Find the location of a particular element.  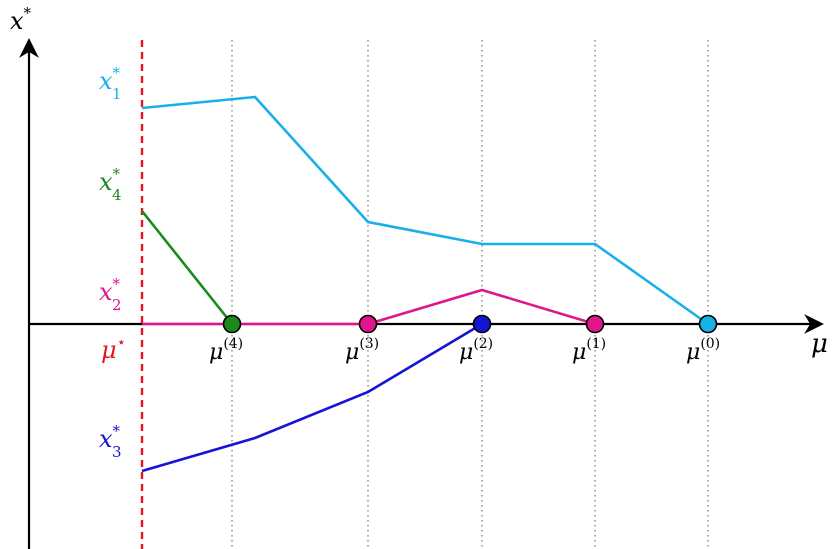

series-line-x2 is located at coordinates (369, 307).